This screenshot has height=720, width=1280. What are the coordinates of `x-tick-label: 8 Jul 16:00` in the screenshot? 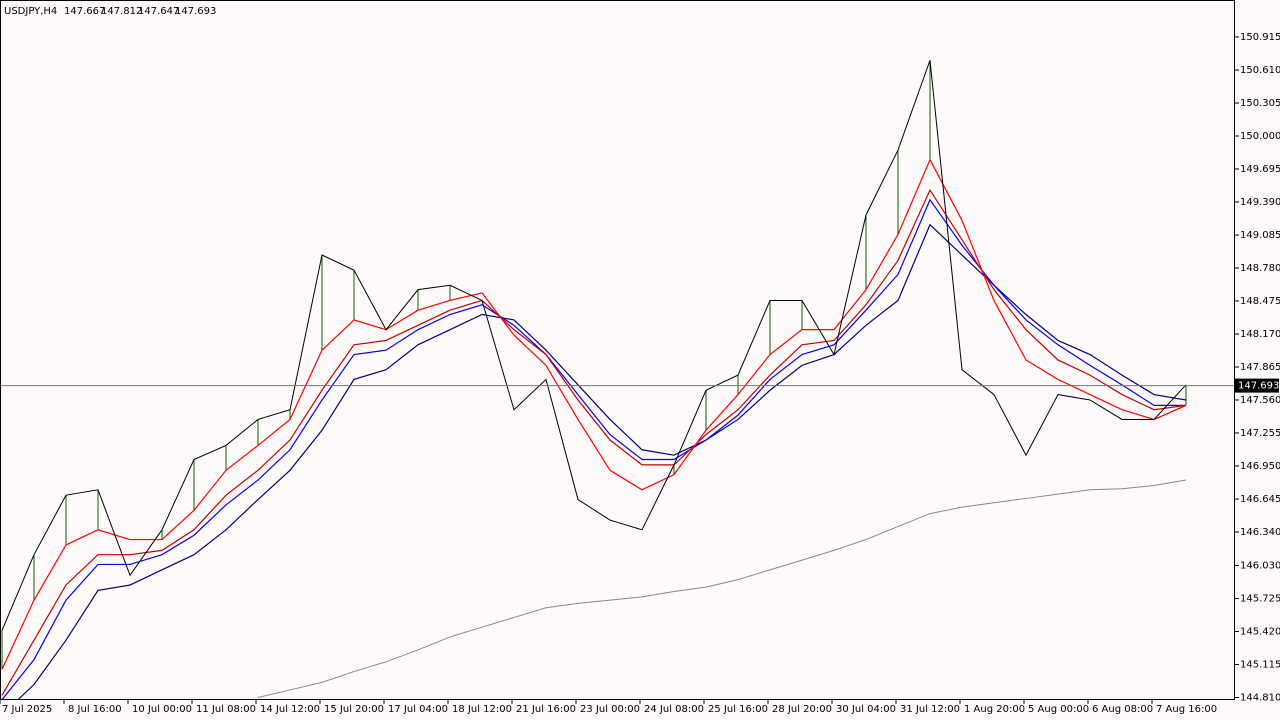 It's located at (95, 709).